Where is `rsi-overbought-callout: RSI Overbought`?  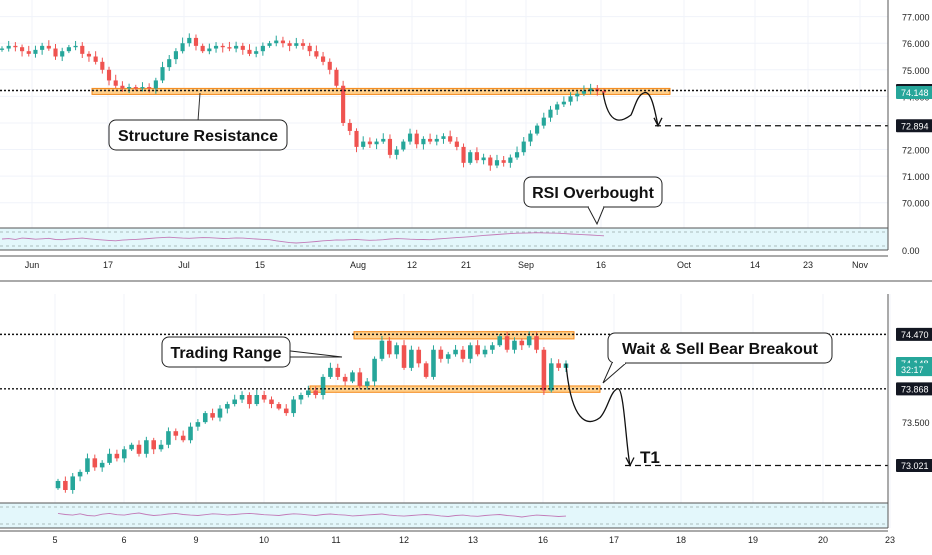
rsi-overbought-callout: RSI Overbought is located at coordinates (593, 201).